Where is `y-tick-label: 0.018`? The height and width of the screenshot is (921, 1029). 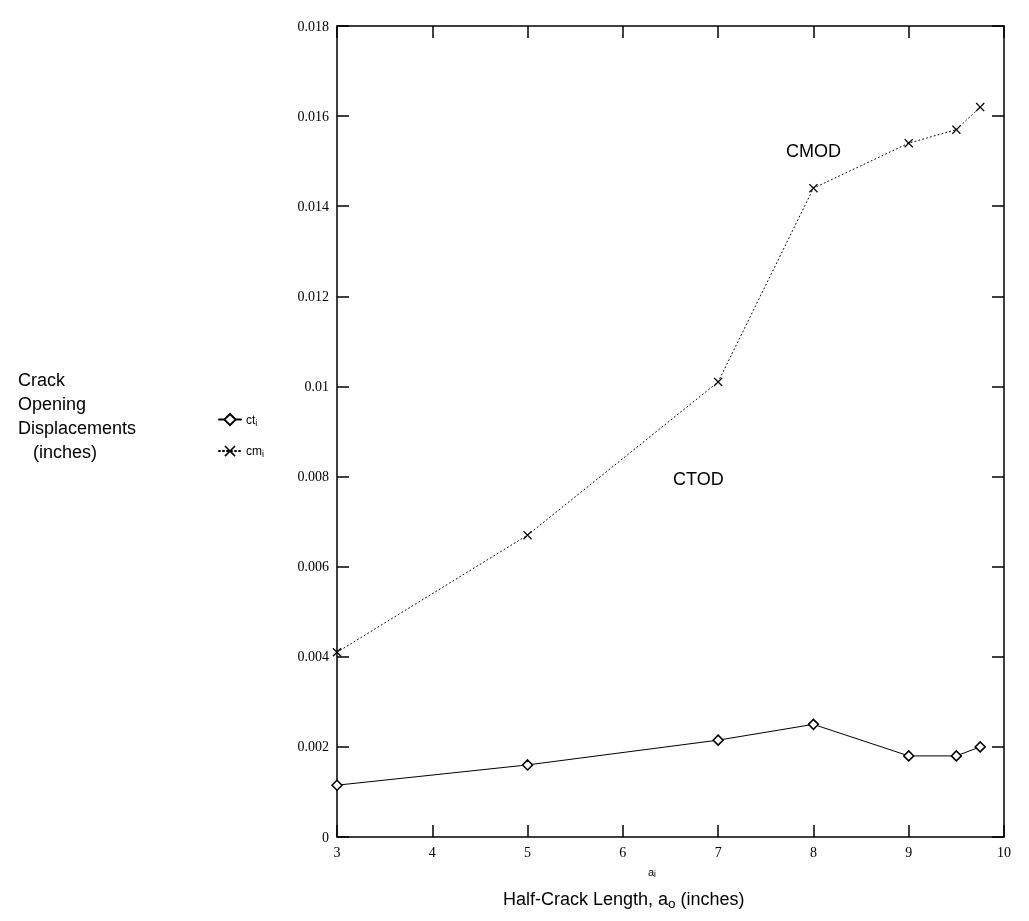
y-tick-label: 0.018 is located at coordinates (313, 26).